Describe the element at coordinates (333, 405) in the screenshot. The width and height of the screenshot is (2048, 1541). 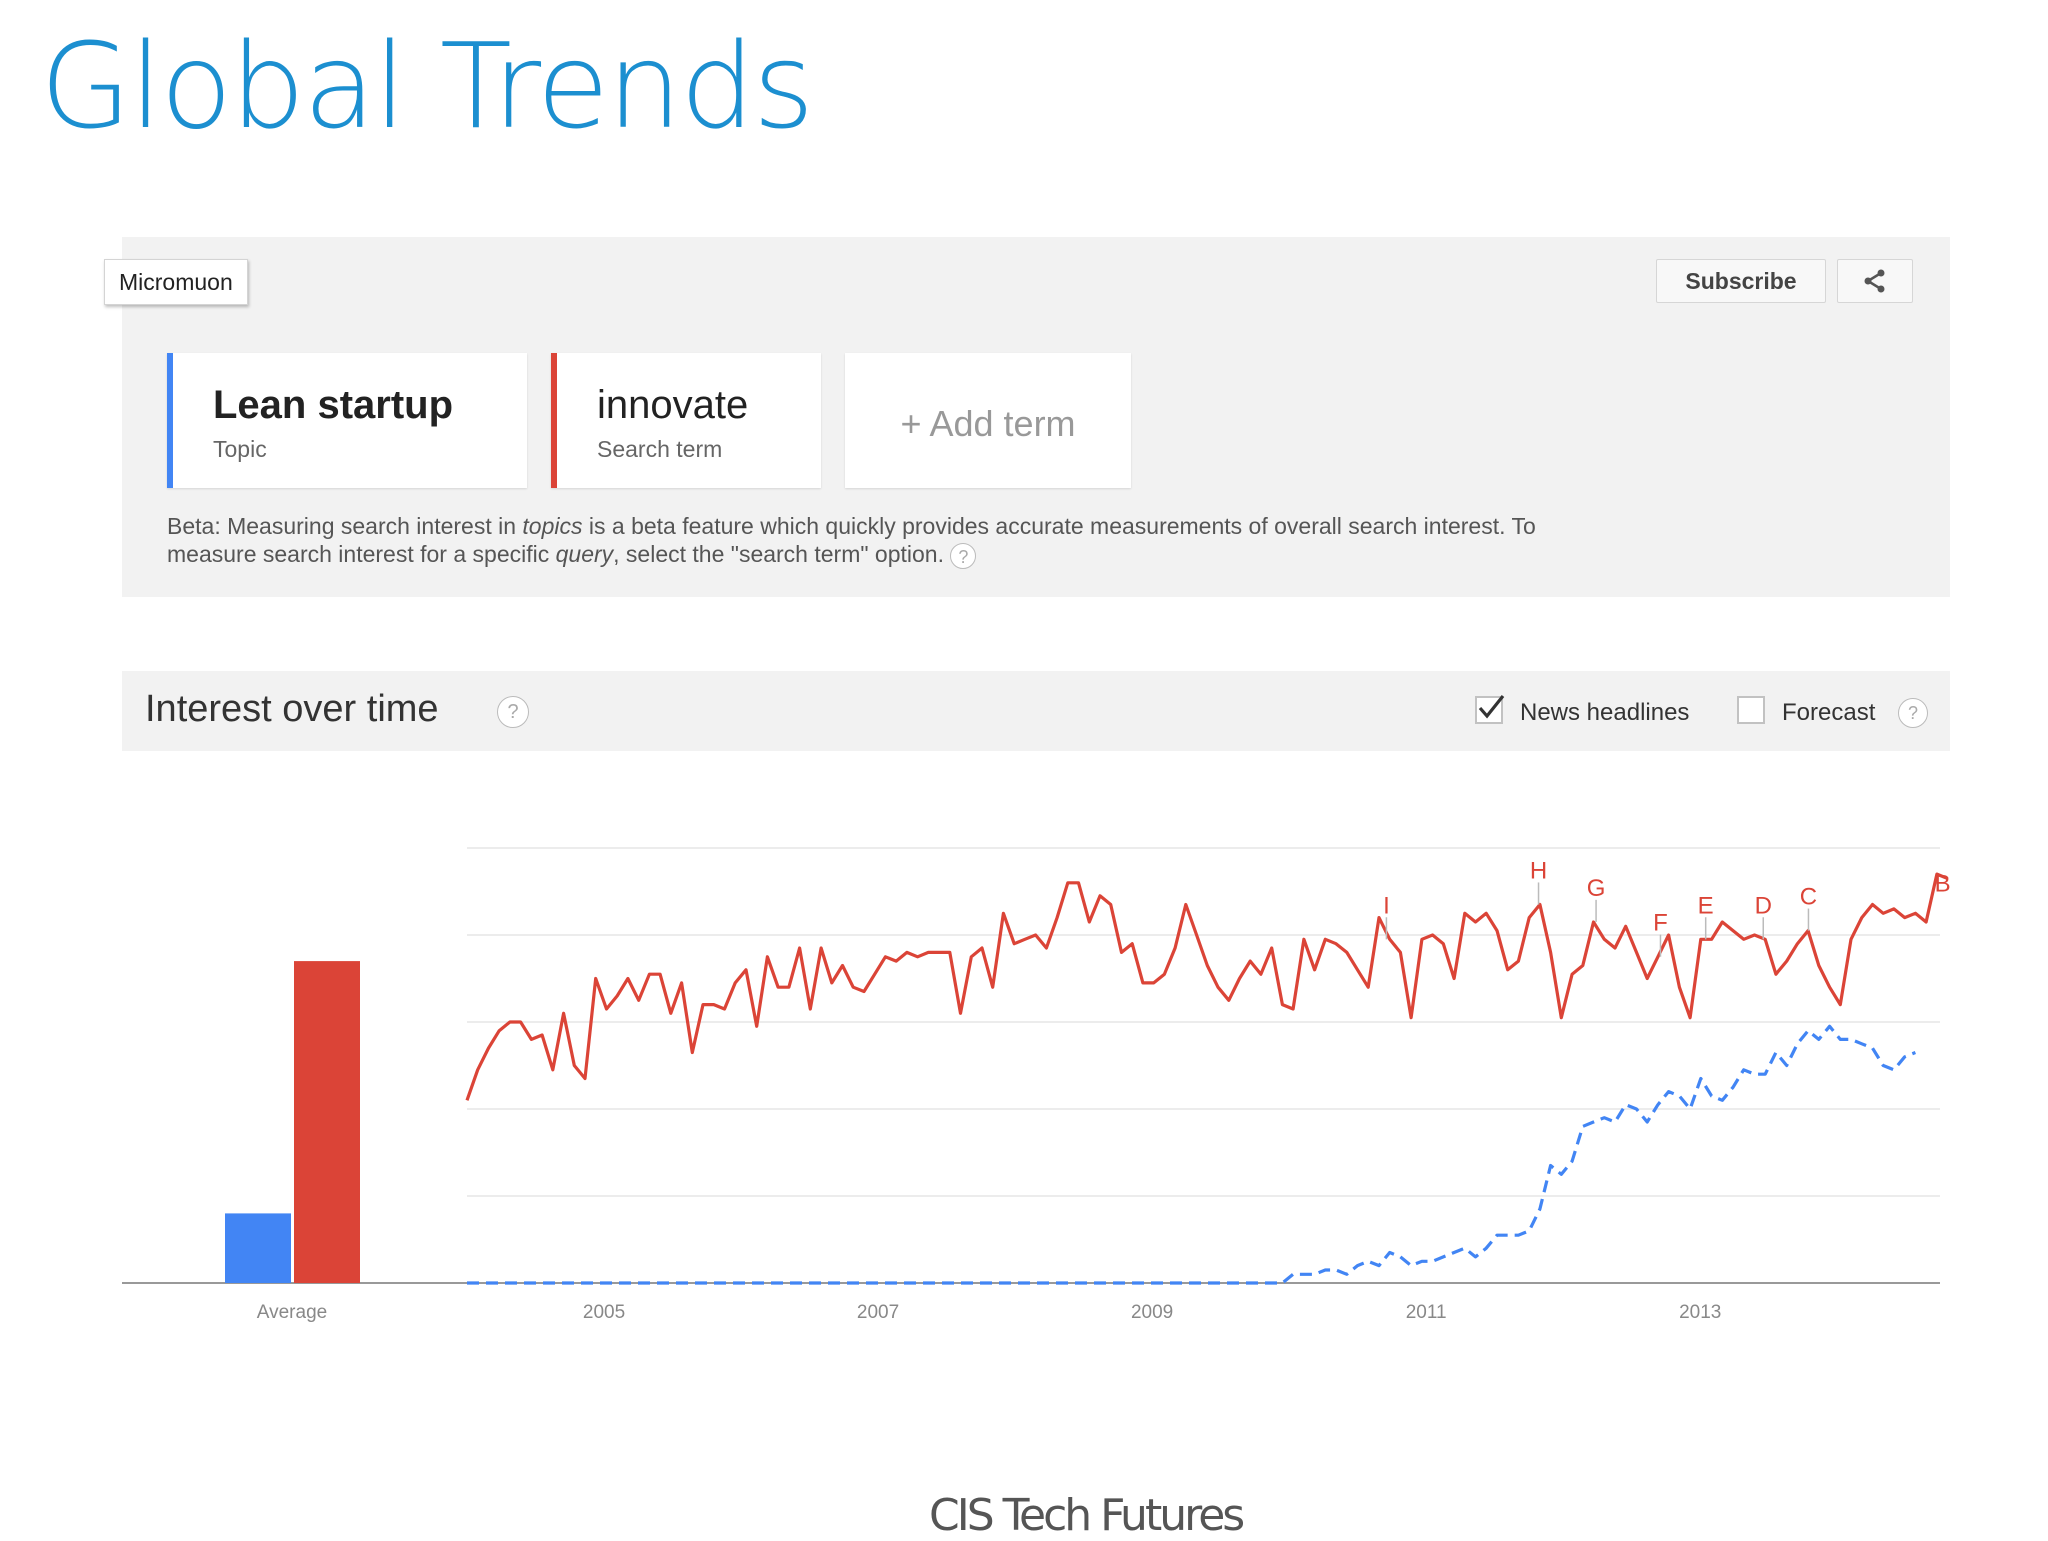
I see `term-name: Lean startup` at that location.